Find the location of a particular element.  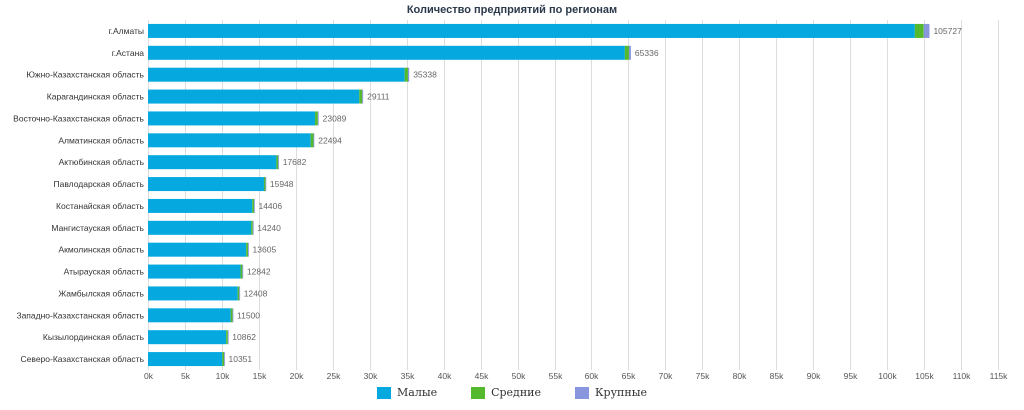

bar-total-label: 105727 is located at coordinates (947, 31).